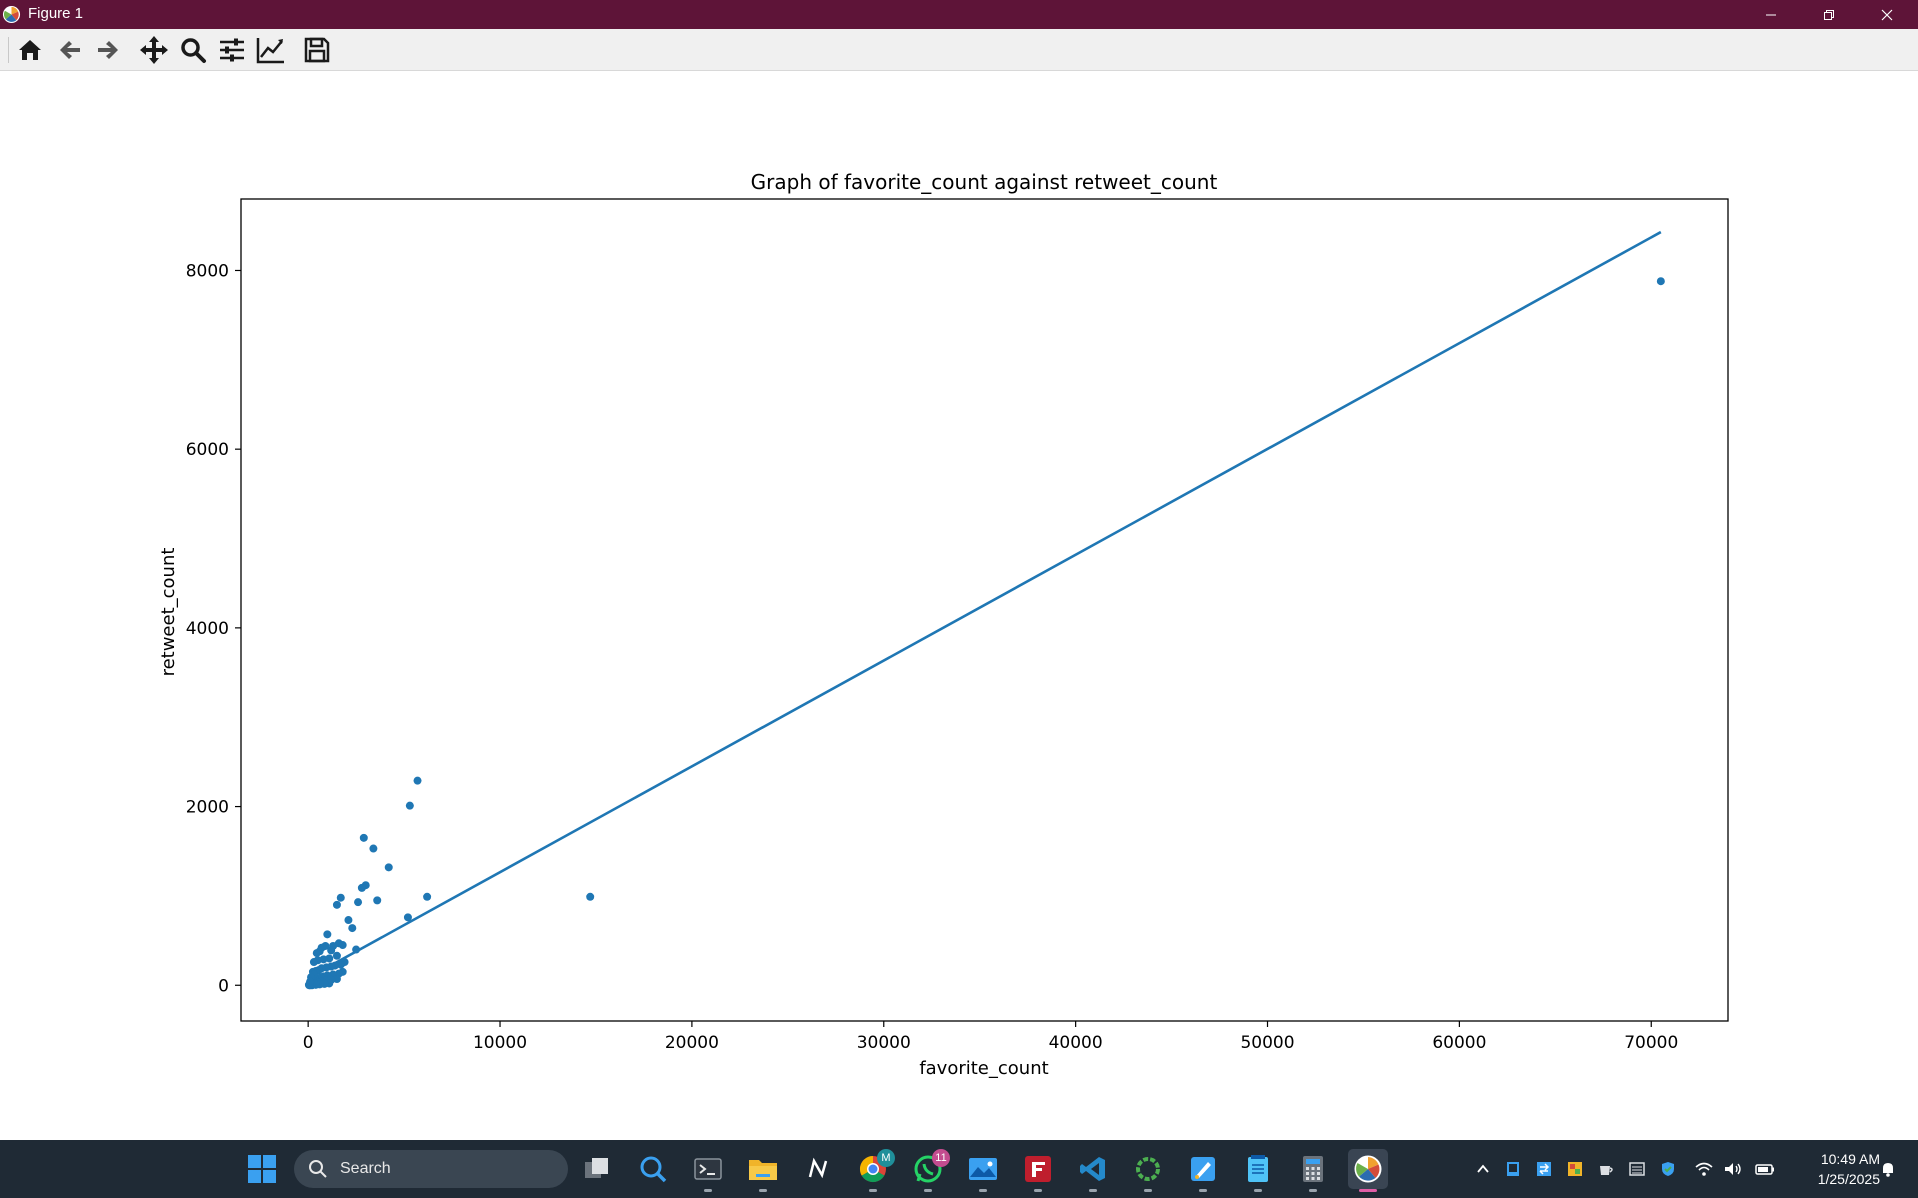 The height and width of the screenshot is (1198, 1918). Describe the element at coordinates (271, 50) in the screenshot. I see `edit-axis-button` at that location.